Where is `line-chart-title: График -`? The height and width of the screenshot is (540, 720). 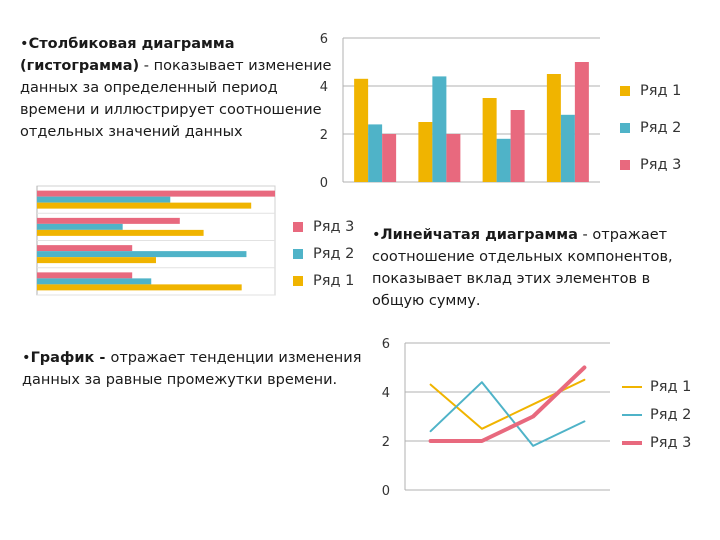
line-chart-title: График - is located at coordinates (70, 358).